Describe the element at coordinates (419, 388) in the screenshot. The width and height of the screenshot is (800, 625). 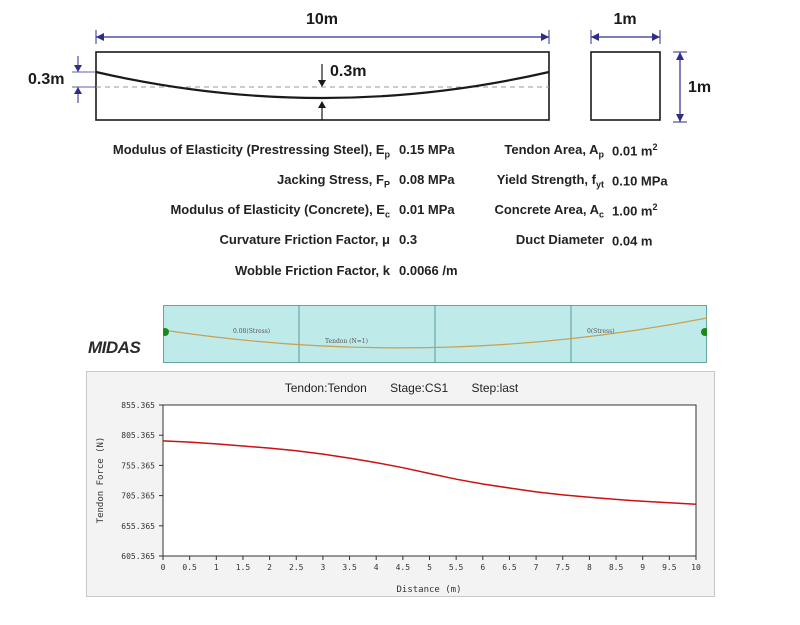
I see `chart-title-stage: Stage:CS1` at that location.